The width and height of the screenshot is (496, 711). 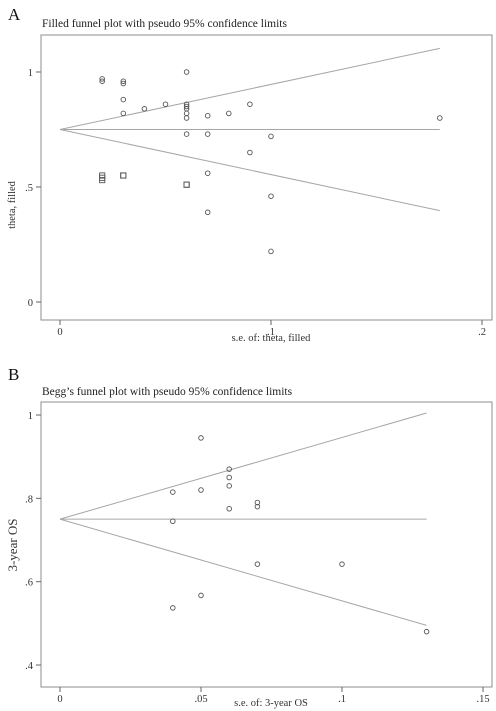 I want to click on panel-b-lower-confidence-limit, so click(x=243, y=572).